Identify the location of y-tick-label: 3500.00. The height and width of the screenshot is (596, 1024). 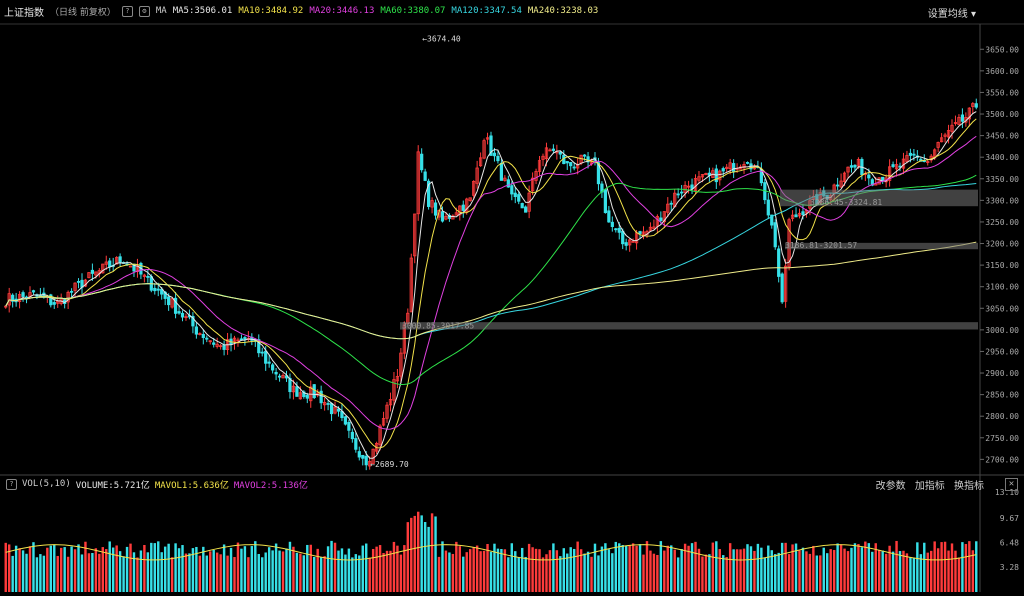
(1002, 114).